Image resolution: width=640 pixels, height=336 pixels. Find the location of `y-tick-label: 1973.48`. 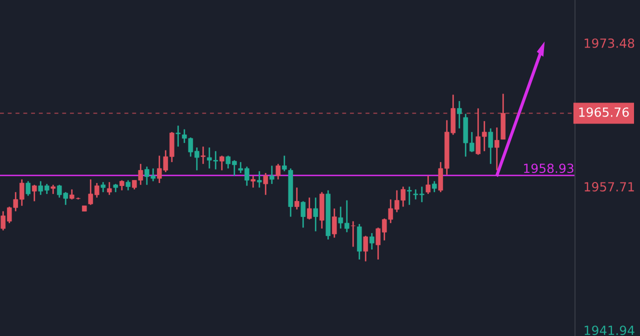

y-tick-label: 1973.48 is located at coordinates (609, 43).